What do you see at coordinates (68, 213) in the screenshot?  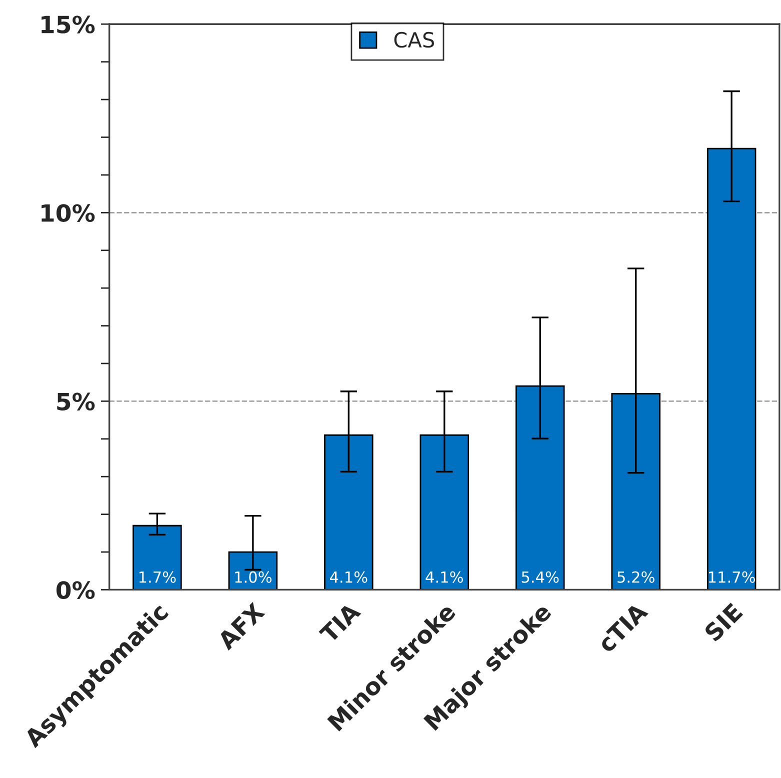 I see `y-tick-label: 10%` at bounding box center [68, 213].